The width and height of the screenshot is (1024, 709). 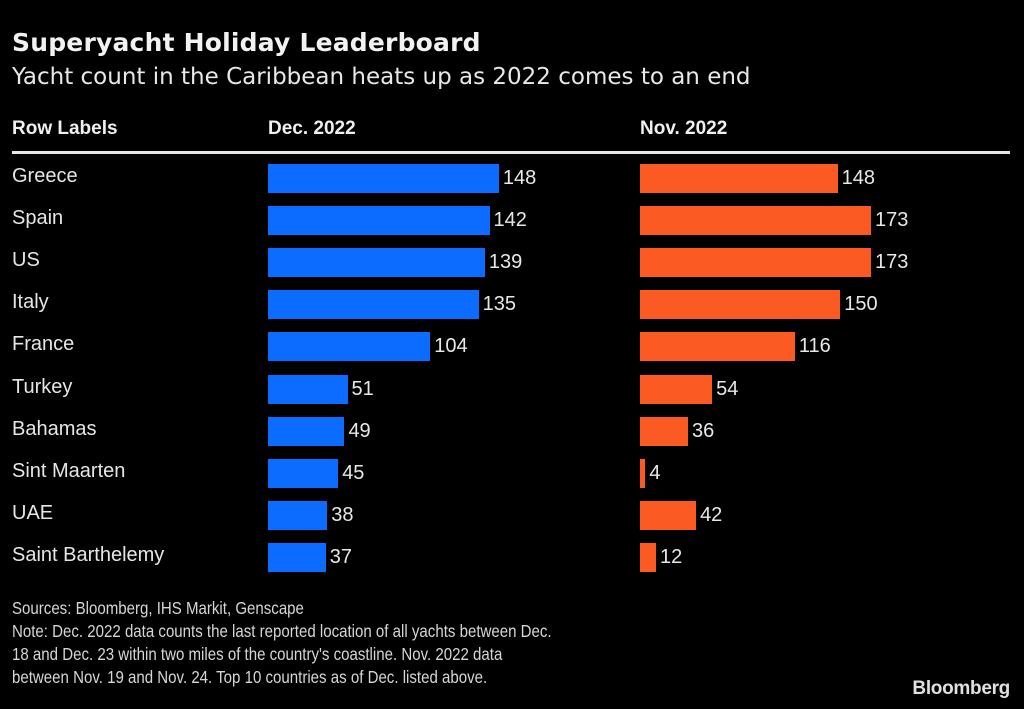 I want to click on header-divider, so click(x=511, y=152).